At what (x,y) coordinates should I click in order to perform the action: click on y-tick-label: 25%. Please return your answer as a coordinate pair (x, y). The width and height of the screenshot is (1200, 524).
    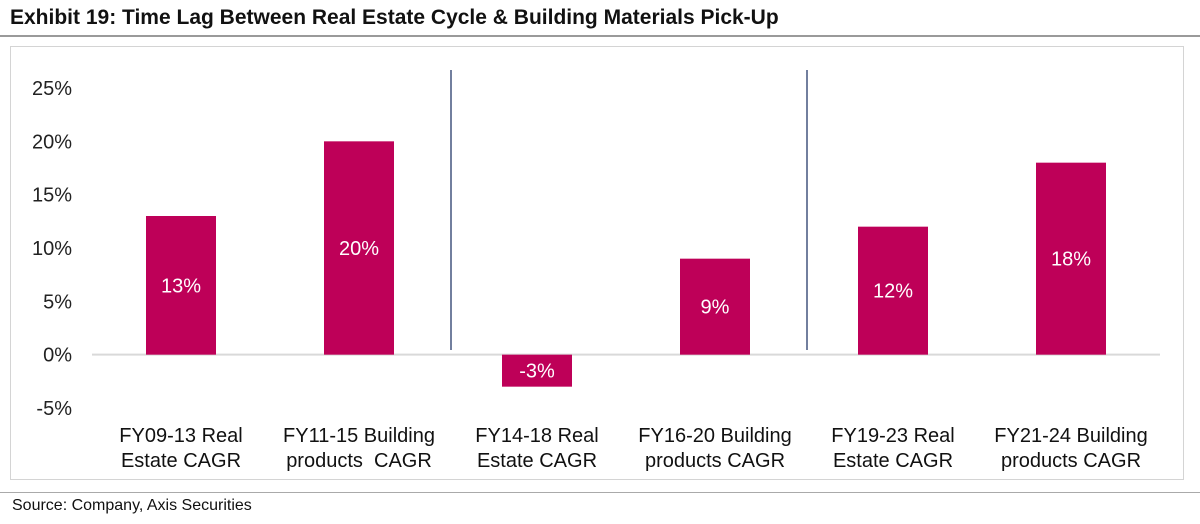
    Looking at the image, I should click on (52, 89).